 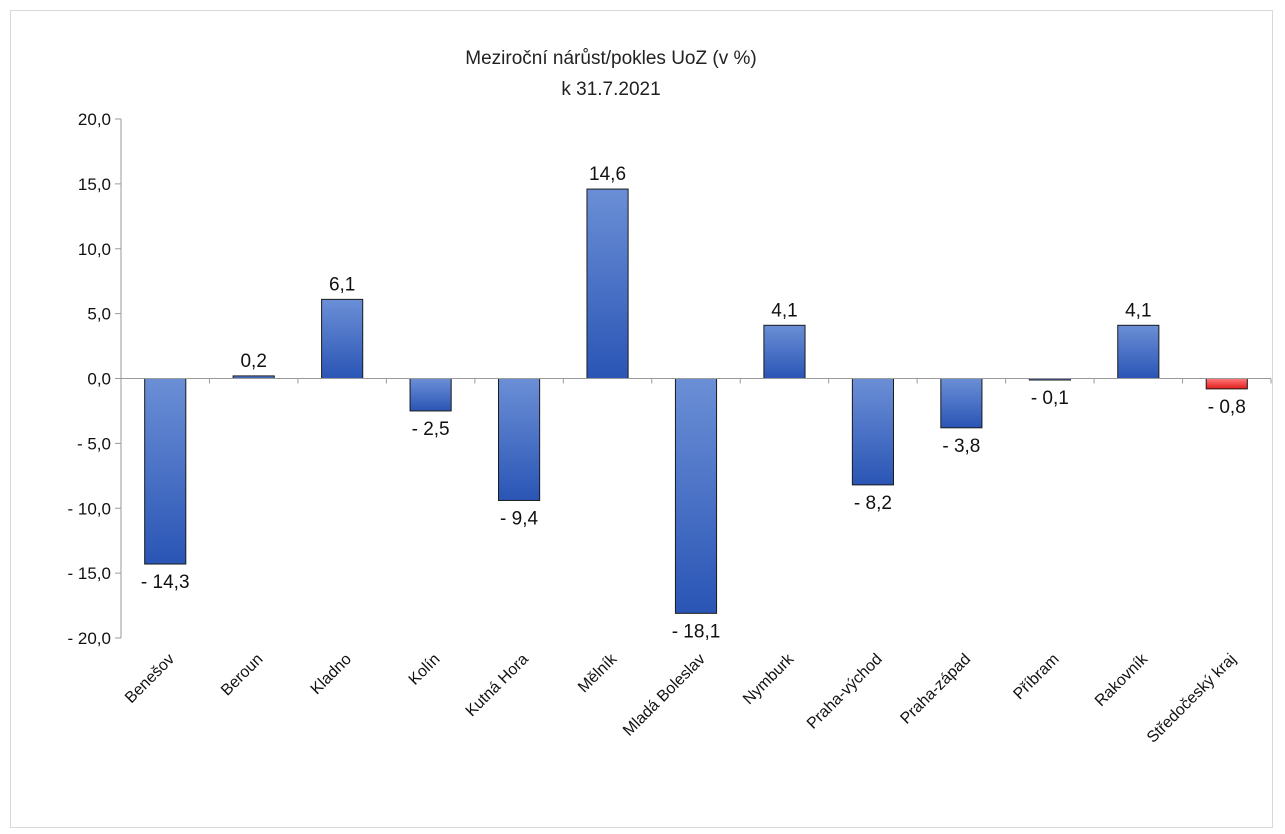 What do you see at coordinates (99, 314) in the screenshot?
I see `y-tick-label: 5,0` at bounding box center [99, 314].